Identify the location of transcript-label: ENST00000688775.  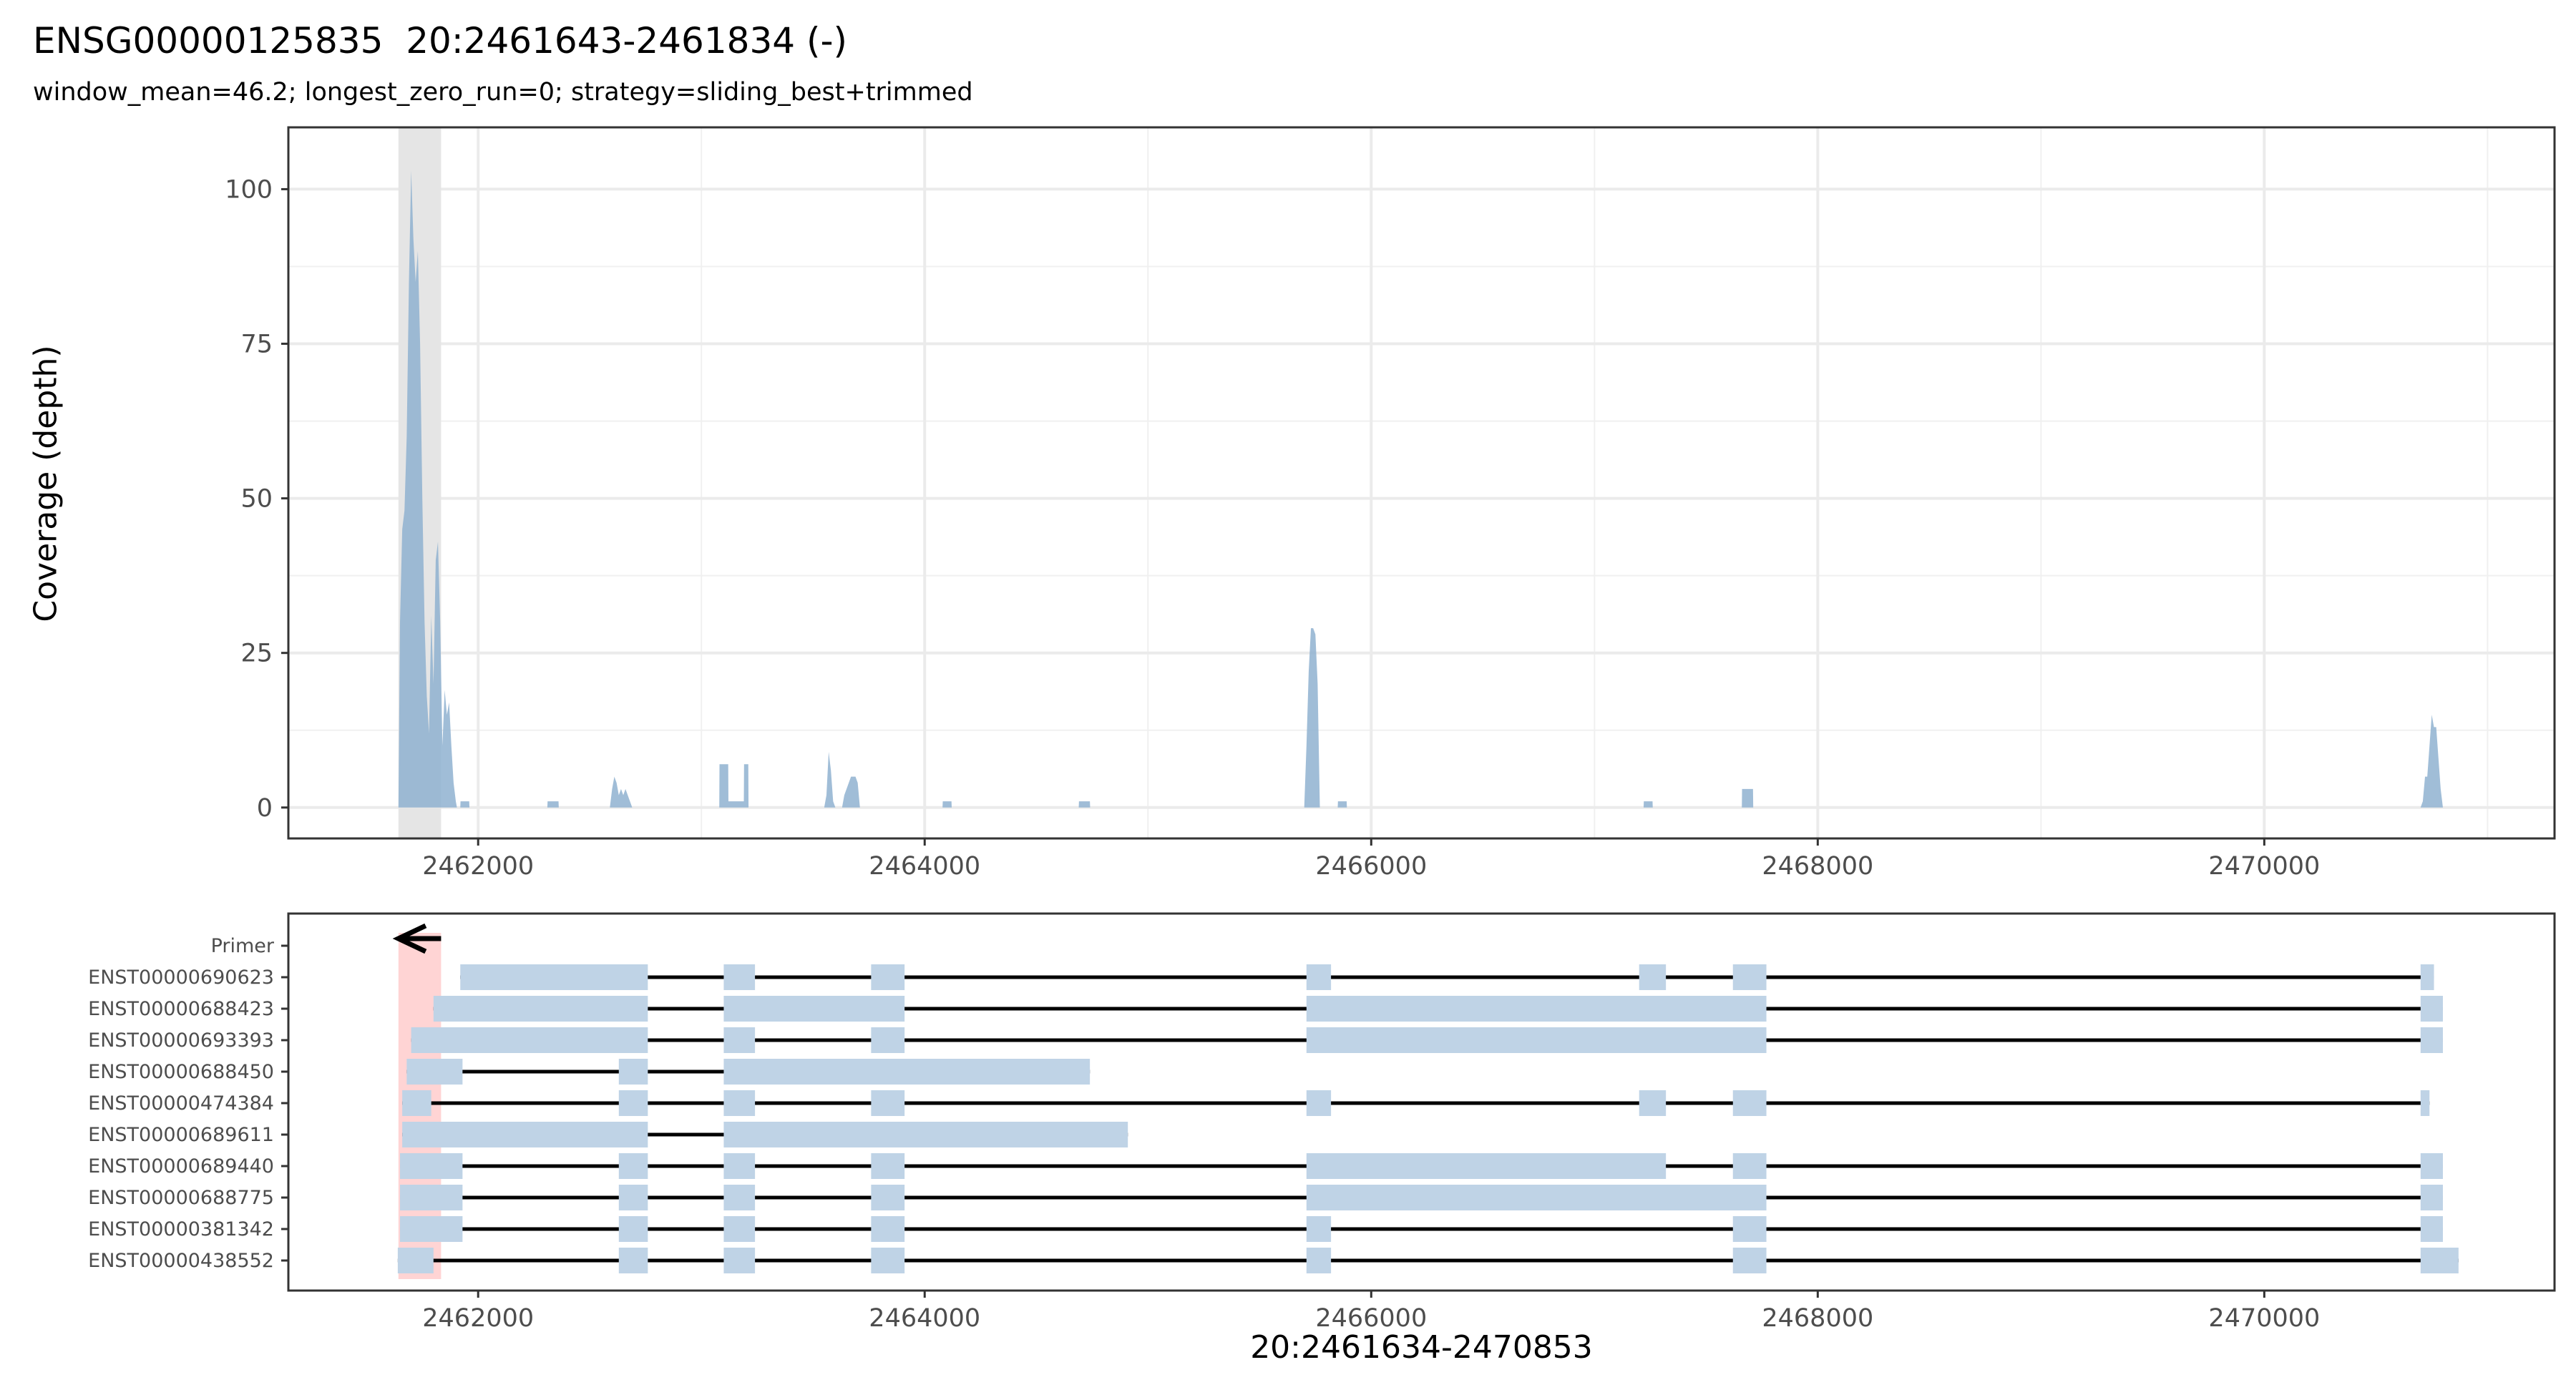
(181, 1198).